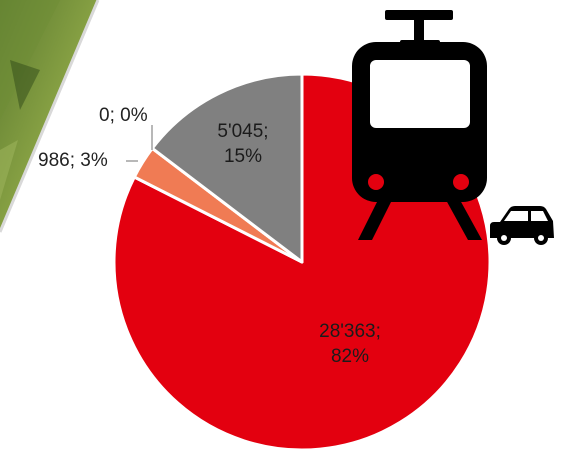  I want to click on slice-label-value-1: 986; 3%, so click(73, 160).